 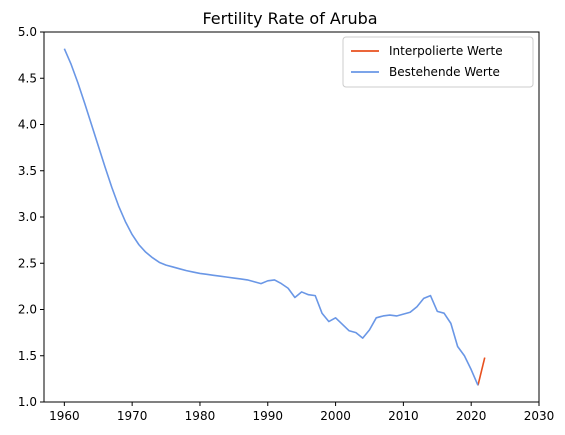 What do you see at coordinates (27, 402) in the screenshot?
I see `y-tick-label: 1.0` at bounding box center [27, 402].